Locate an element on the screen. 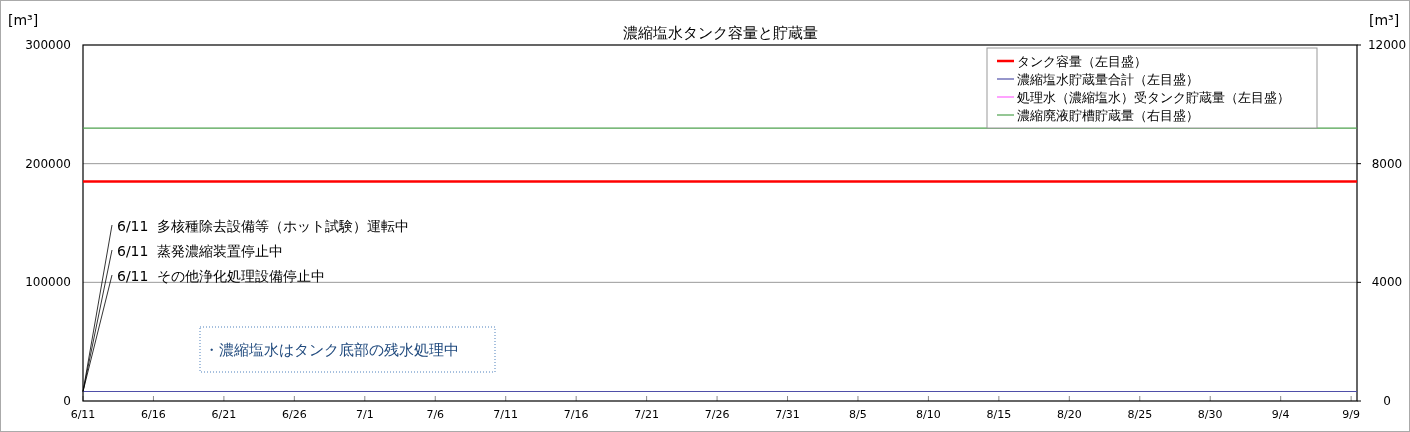 This screenshot has height=432, width=1410. x-tick-label: 7/1 is located at coordinates (364, 414).